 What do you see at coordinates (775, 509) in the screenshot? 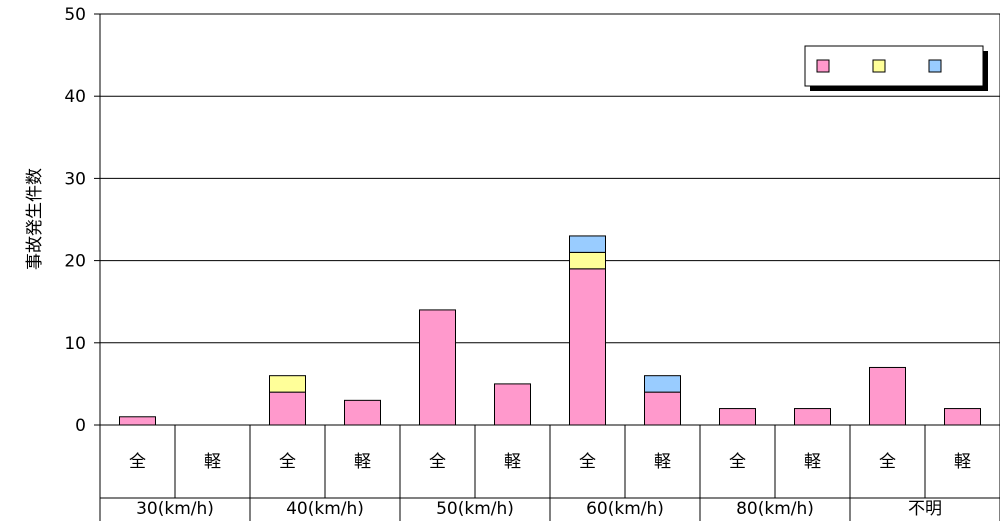
I see `group-label: 80(km/h)` at bounding box center [775, 509].